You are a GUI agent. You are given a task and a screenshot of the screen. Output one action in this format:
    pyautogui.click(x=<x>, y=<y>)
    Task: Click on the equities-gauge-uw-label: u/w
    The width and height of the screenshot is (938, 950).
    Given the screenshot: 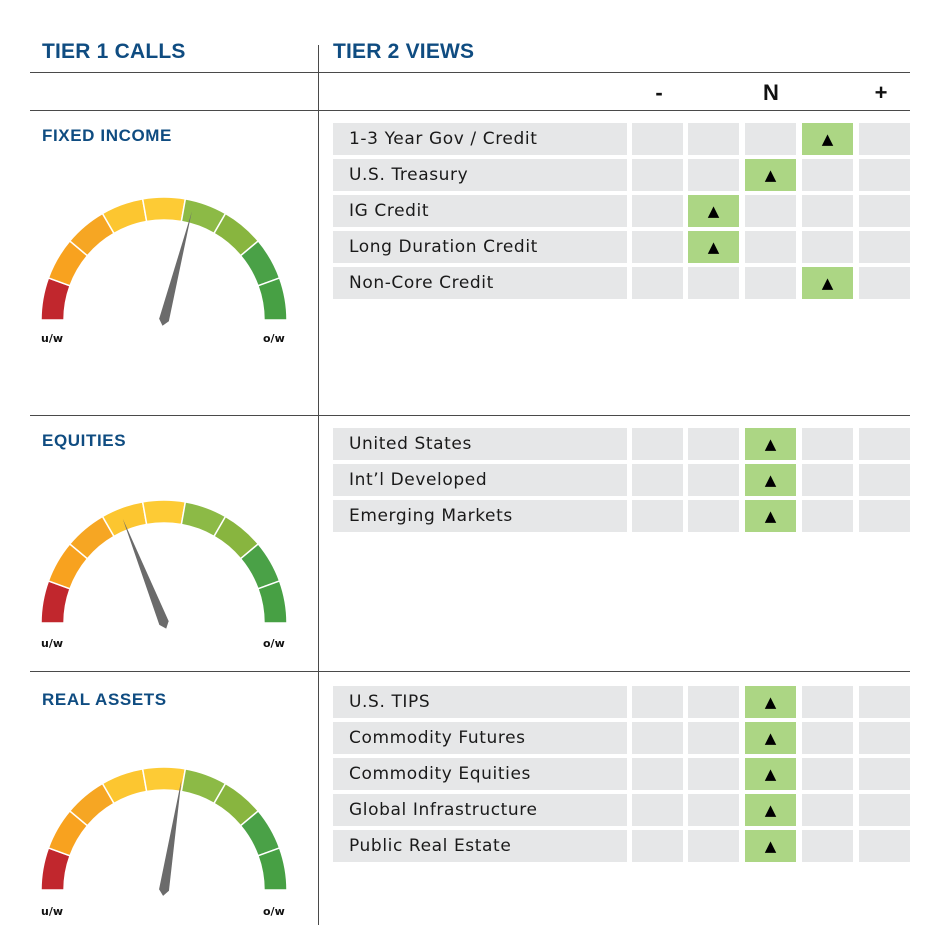 What is the action you would take?
    pyautogui.click(x=52, y=643)
    